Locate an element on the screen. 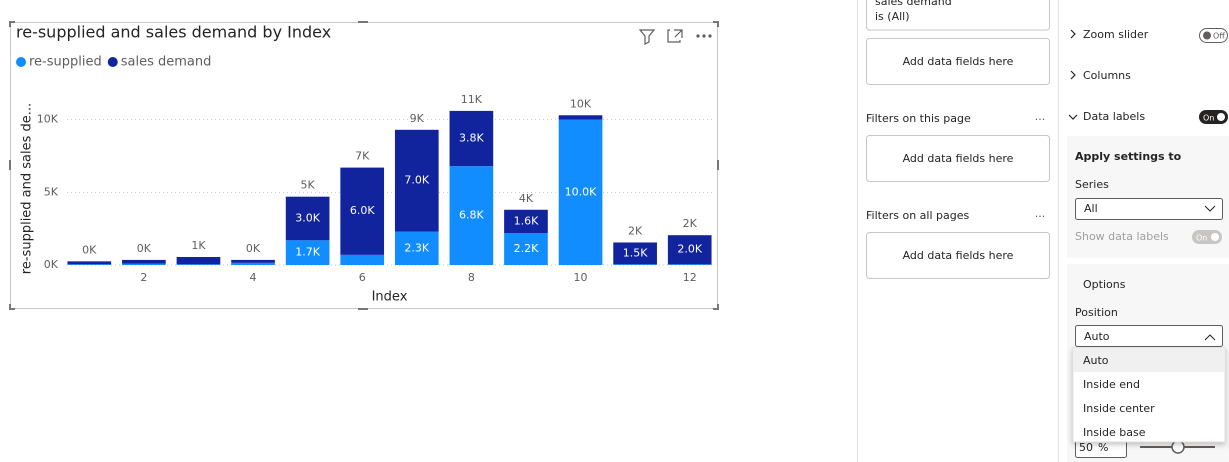  legend-label: sales demand is located at coordinates (166, 62).